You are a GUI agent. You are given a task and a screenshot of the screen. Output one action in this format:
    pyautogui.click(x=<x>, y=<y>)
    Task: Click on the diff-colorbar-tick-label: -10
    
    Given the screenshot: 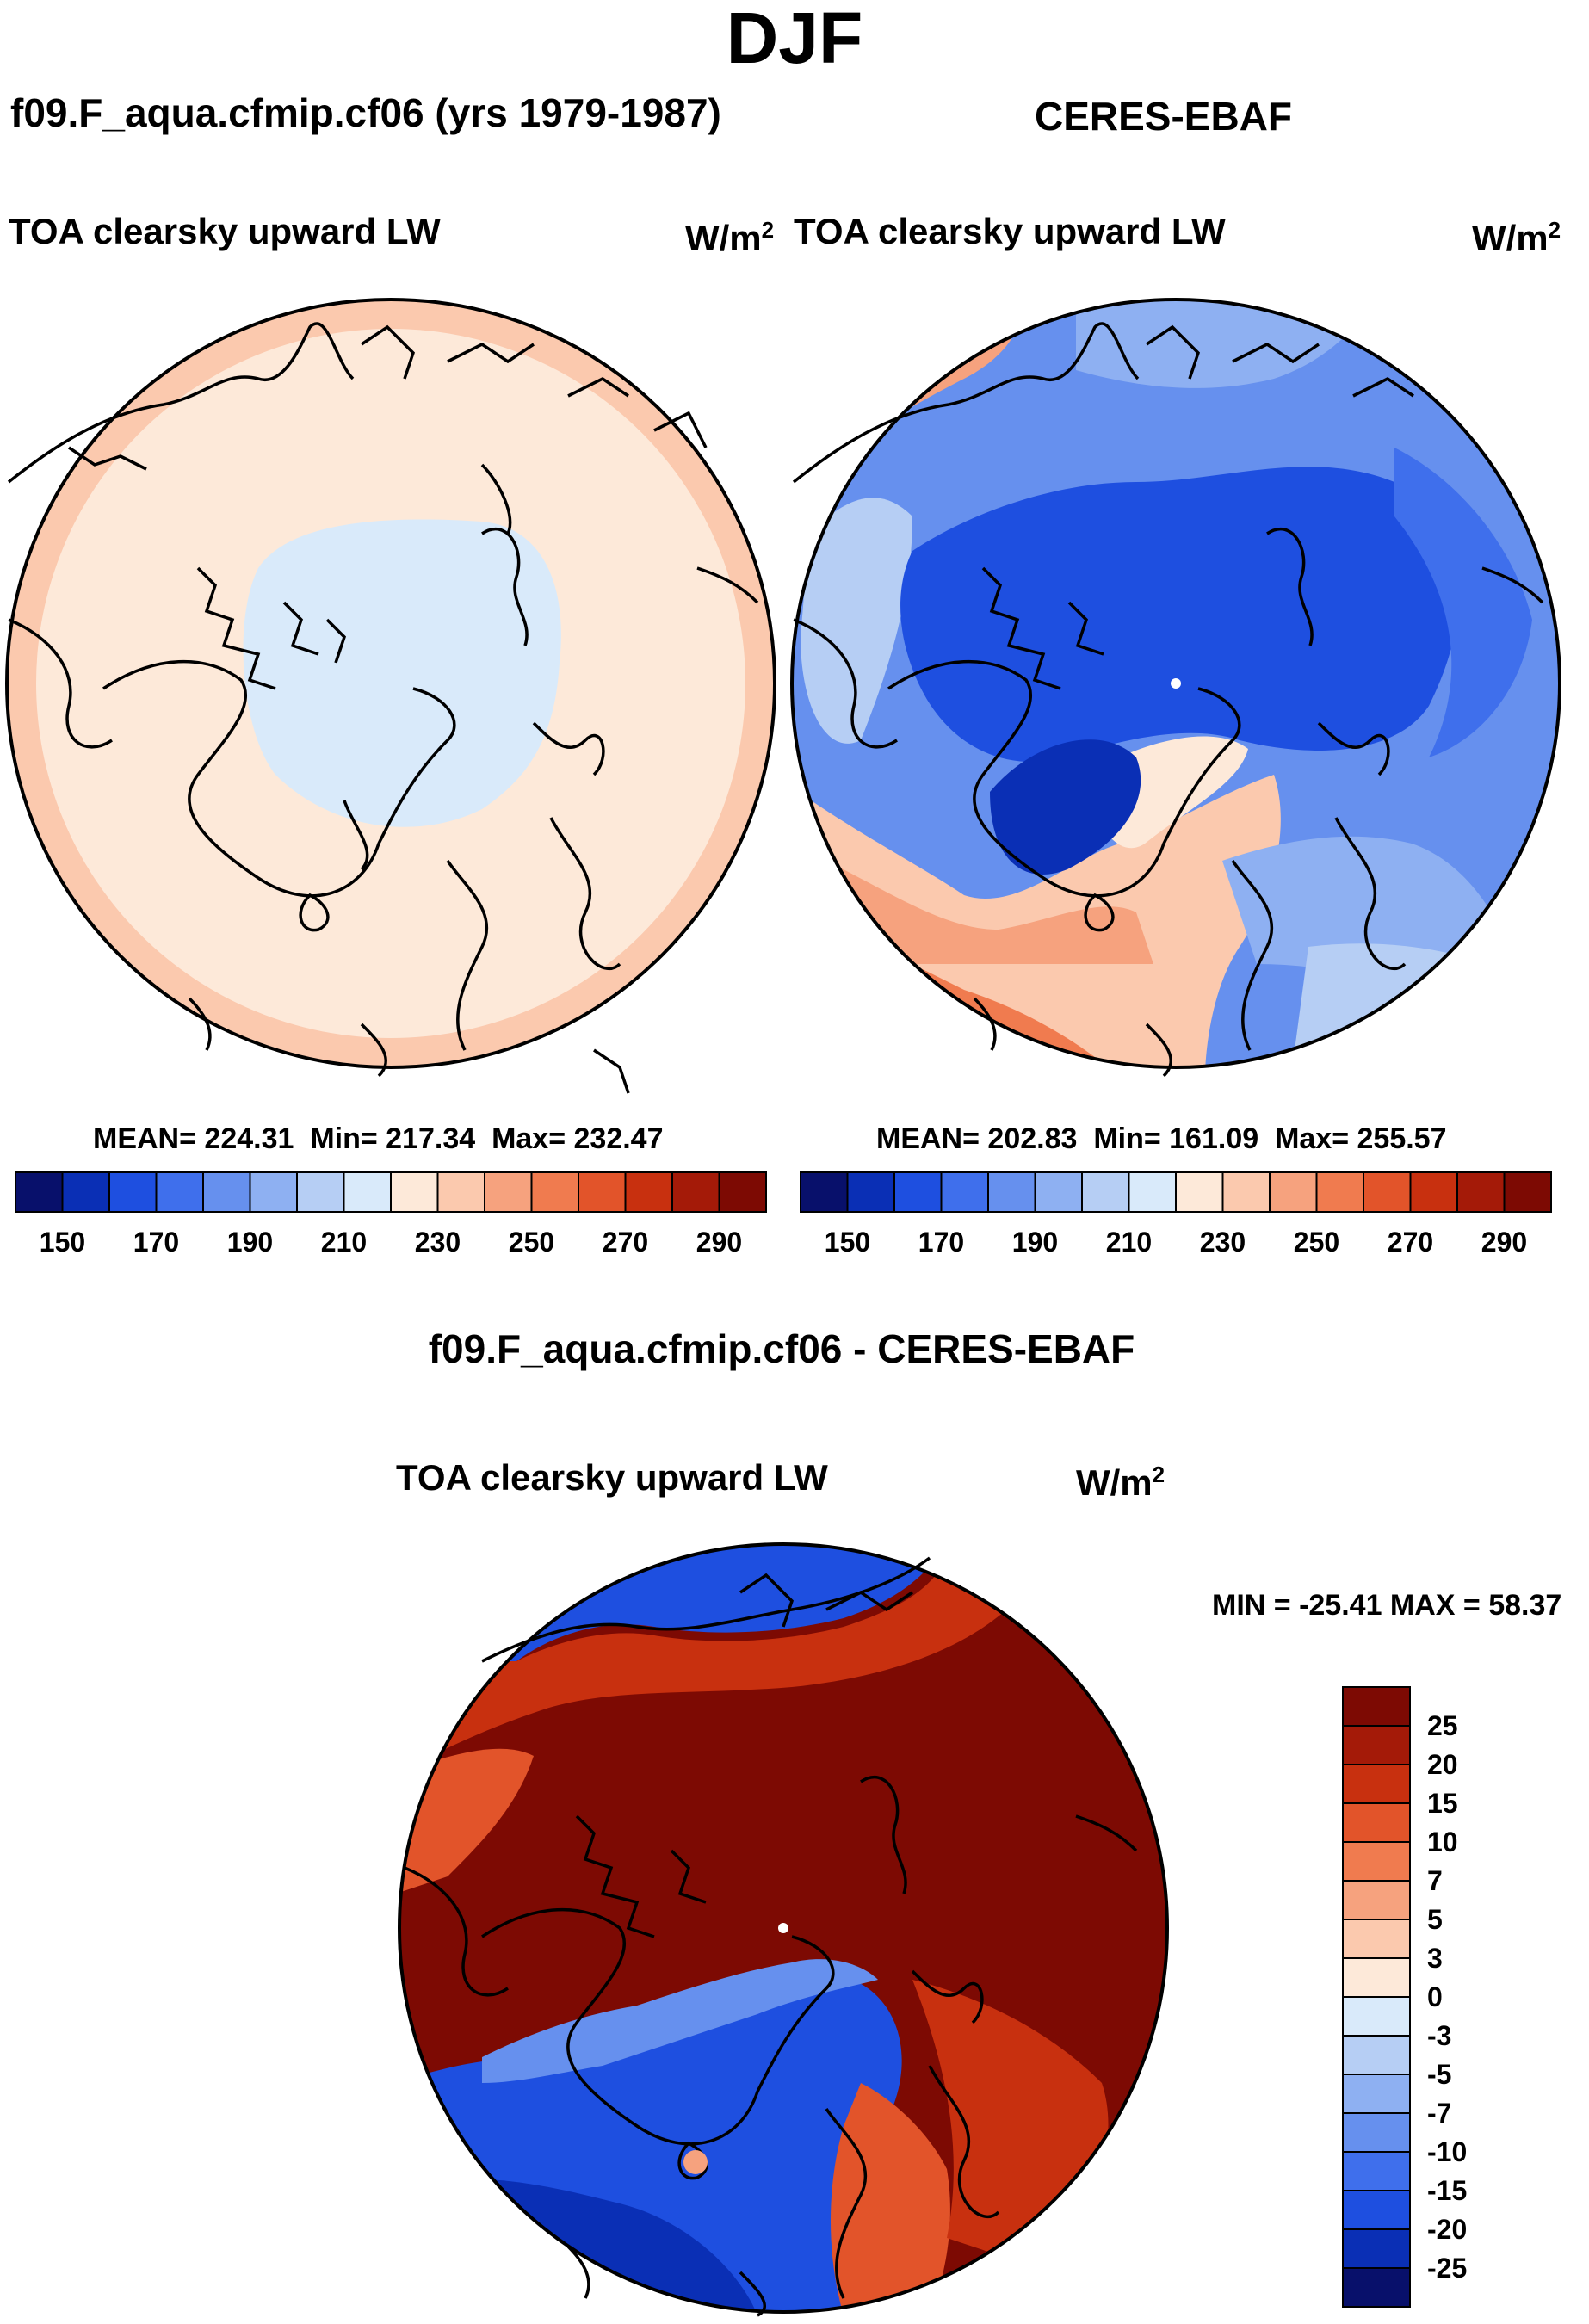 What is the action you would take?
    pyautogui.click(x=1447, y=2151)
    